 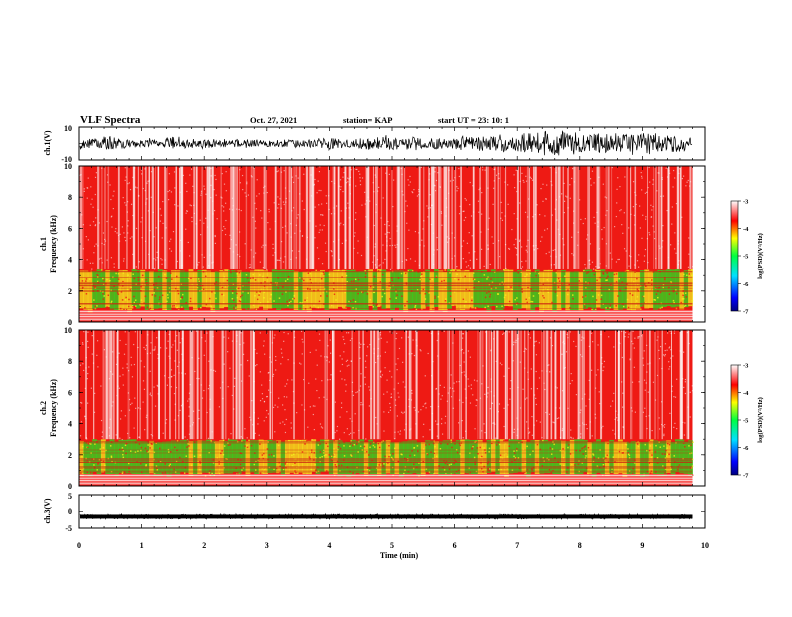 I want to click on x-tick-label: 6, so click(x=455, y=545).